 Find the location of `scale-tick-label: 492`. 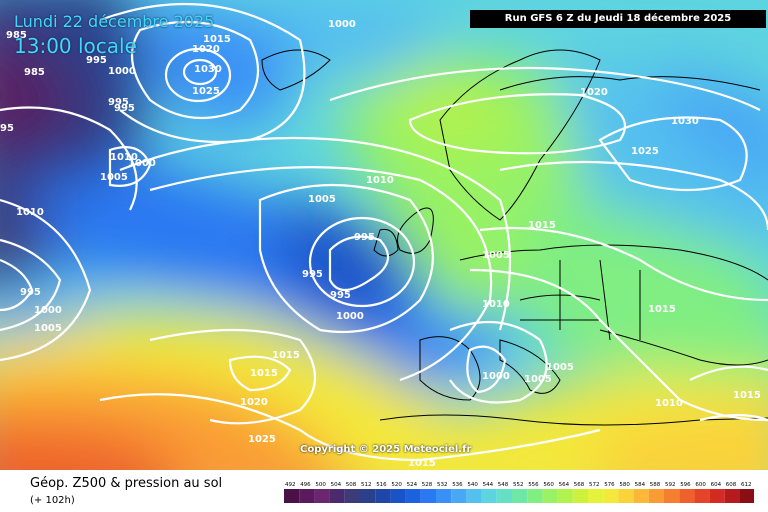

scale-tick-label: 492 is located at coordinates (290, 485).